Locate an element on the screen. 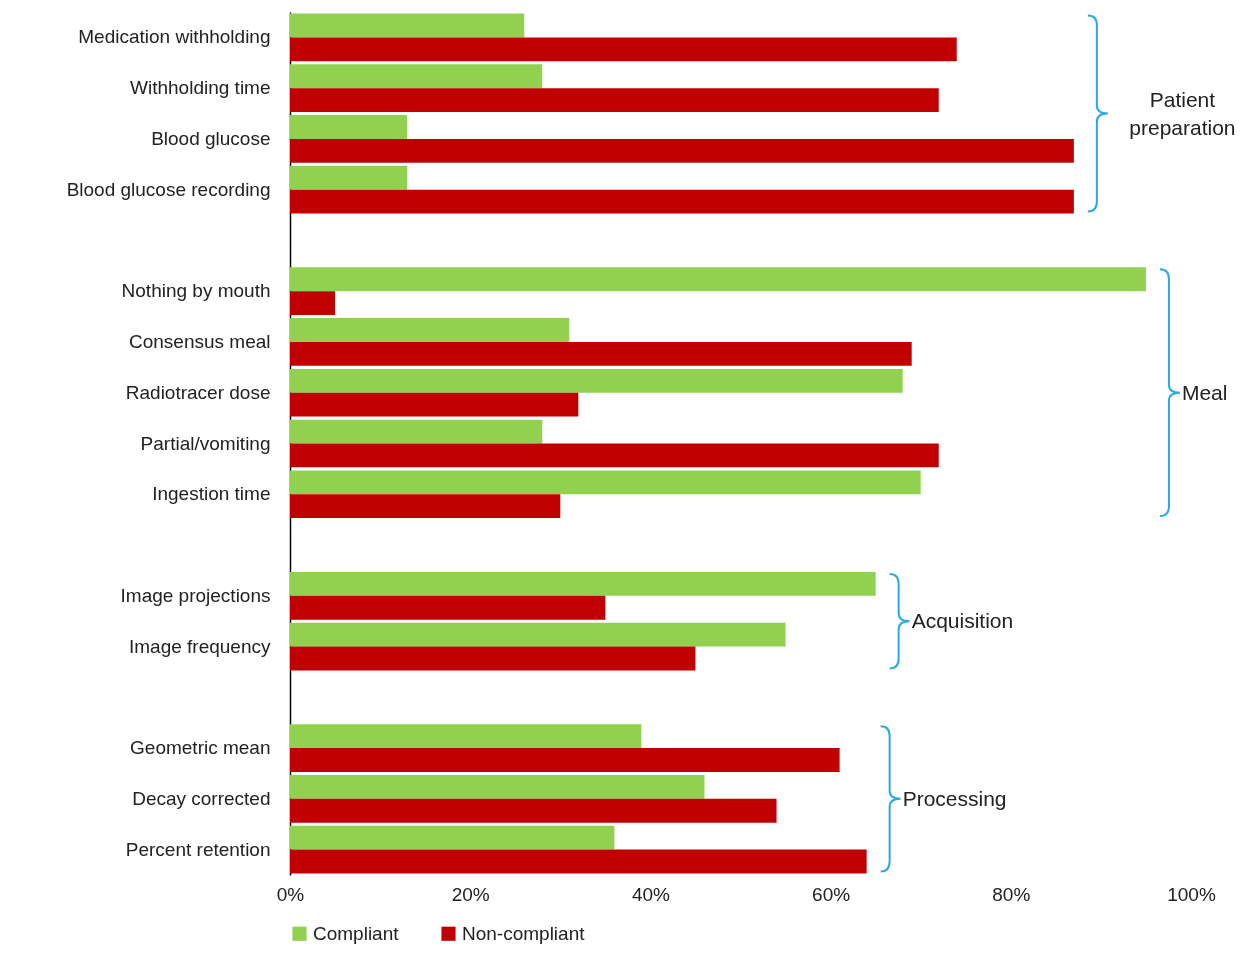  x-tick-label: 100% is located at coordinates (1191, 894).